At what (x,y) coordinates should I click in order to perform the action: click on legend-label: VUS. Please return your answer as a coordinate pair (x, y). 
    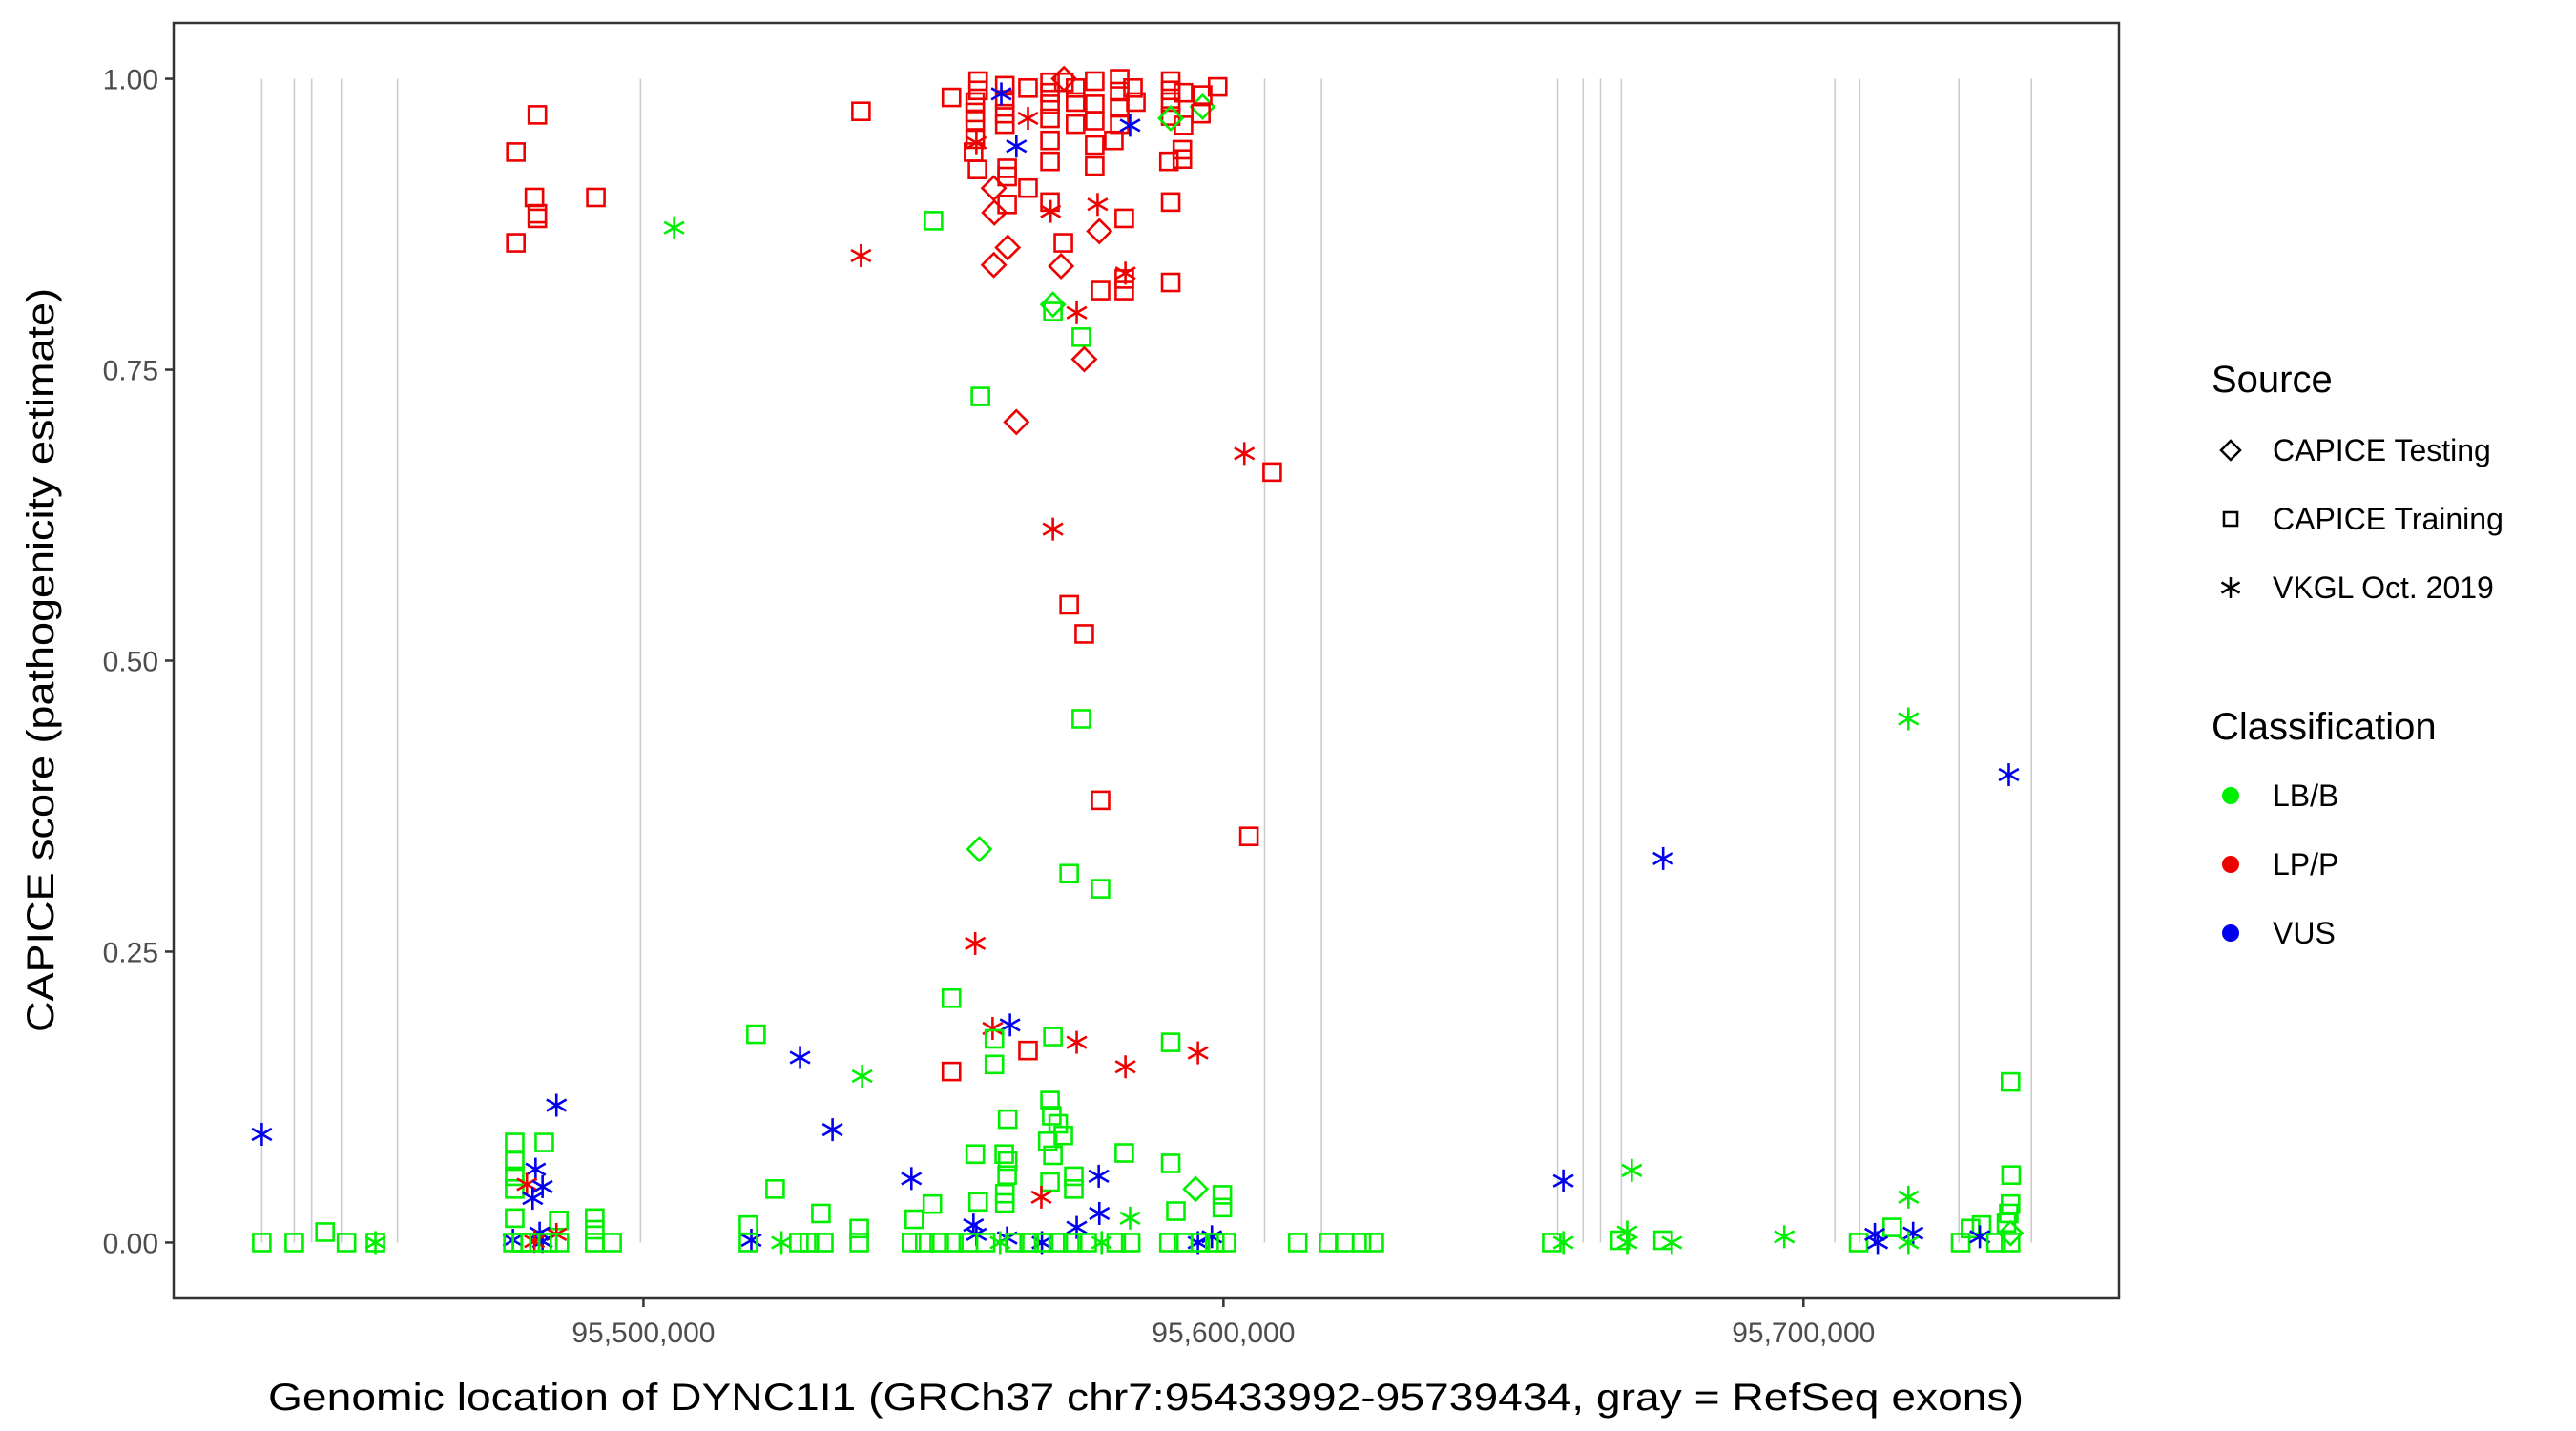
    Looking at the image, I should click on (2304, 932).